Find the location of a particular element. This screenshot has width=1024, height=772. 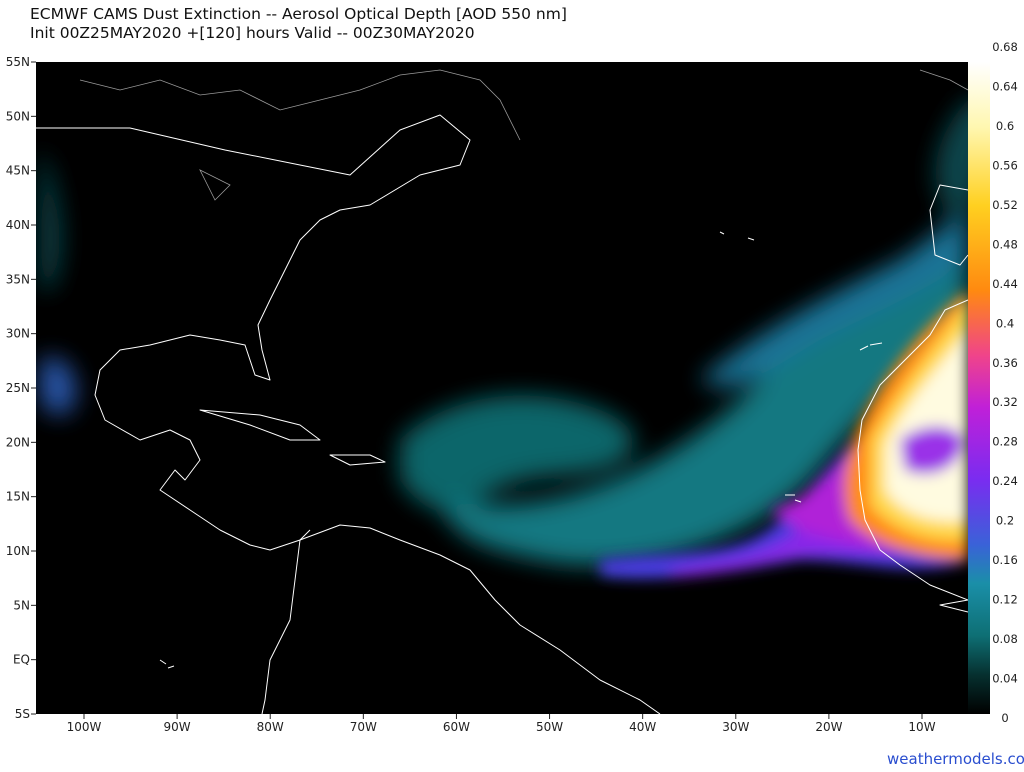

lon-label: 100W is located at coordinates (84, 727).